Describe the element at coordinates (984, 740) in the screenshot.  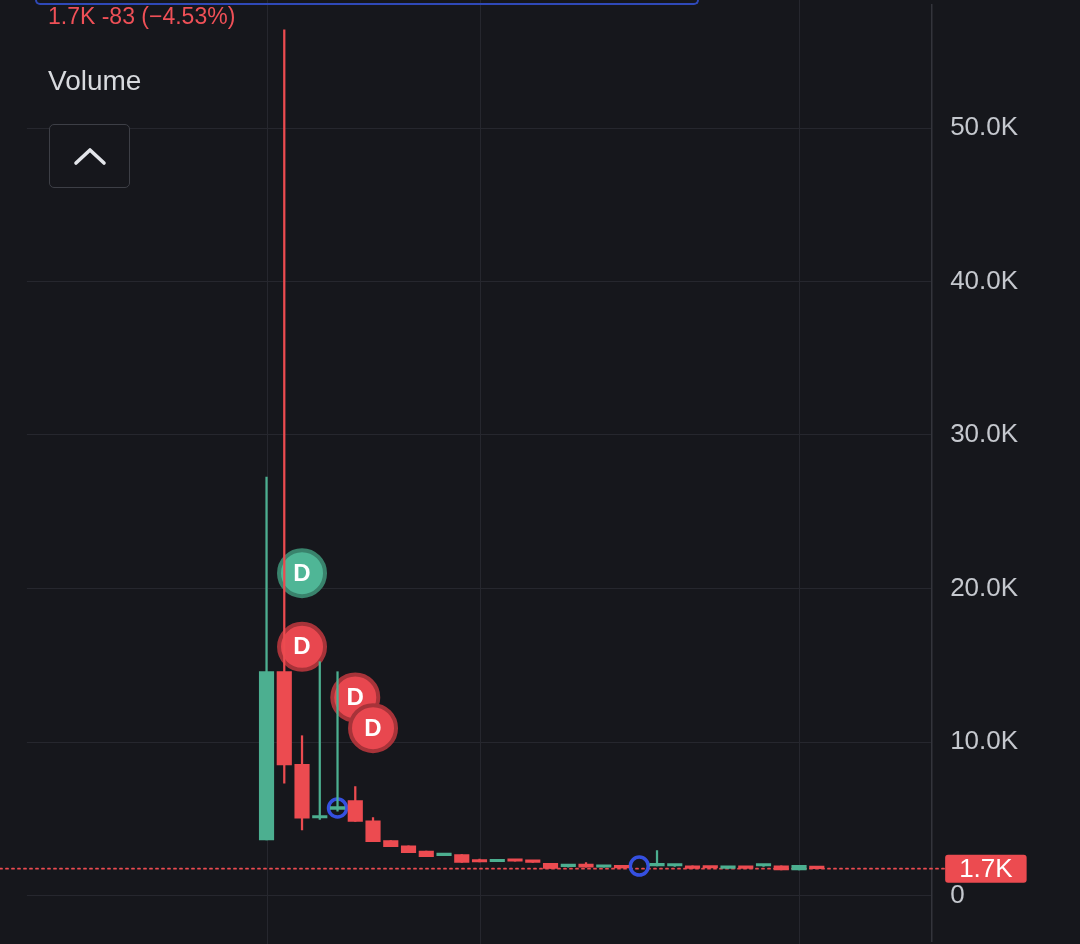
I see `y-tick-label: 10.0K` at that location.